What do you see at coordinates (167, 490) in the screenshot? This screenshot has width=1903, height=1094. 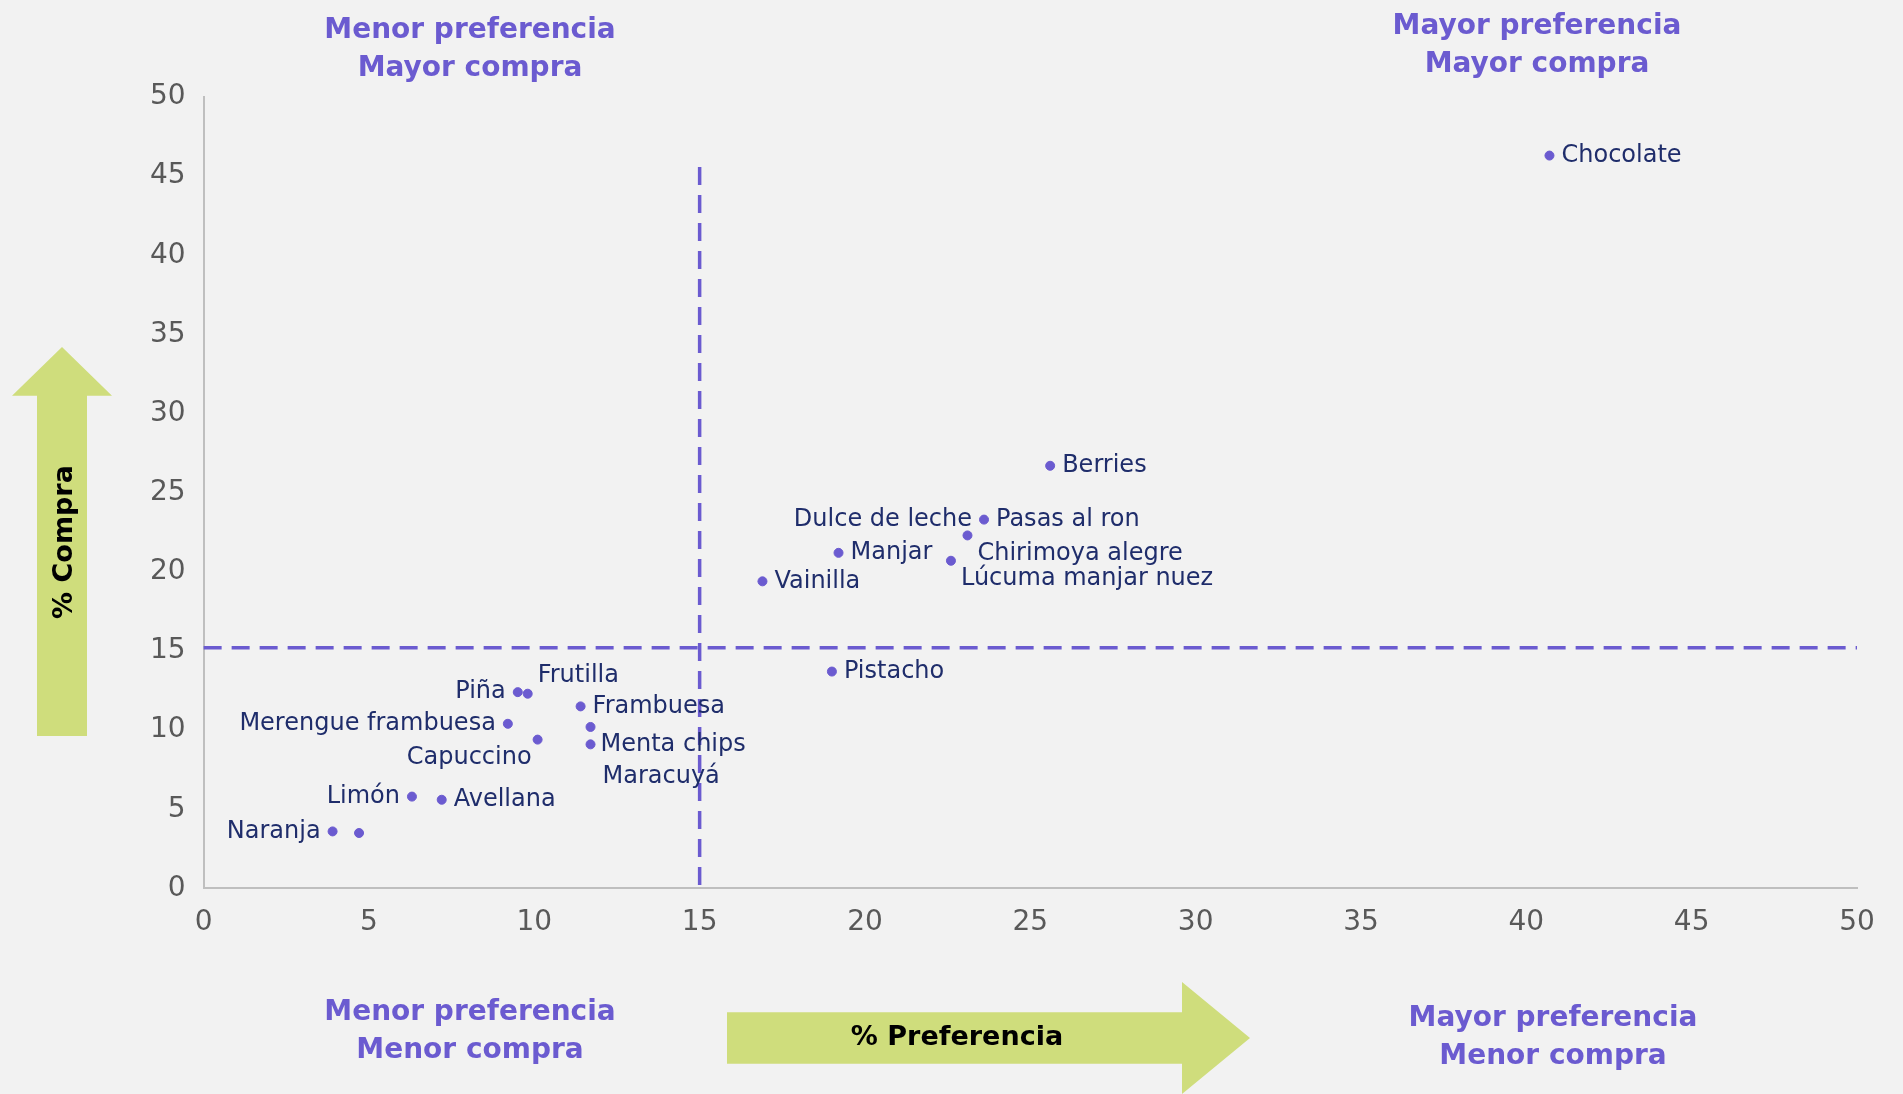 I see `y-tick-label: 25` at bounding box center [167, 490].